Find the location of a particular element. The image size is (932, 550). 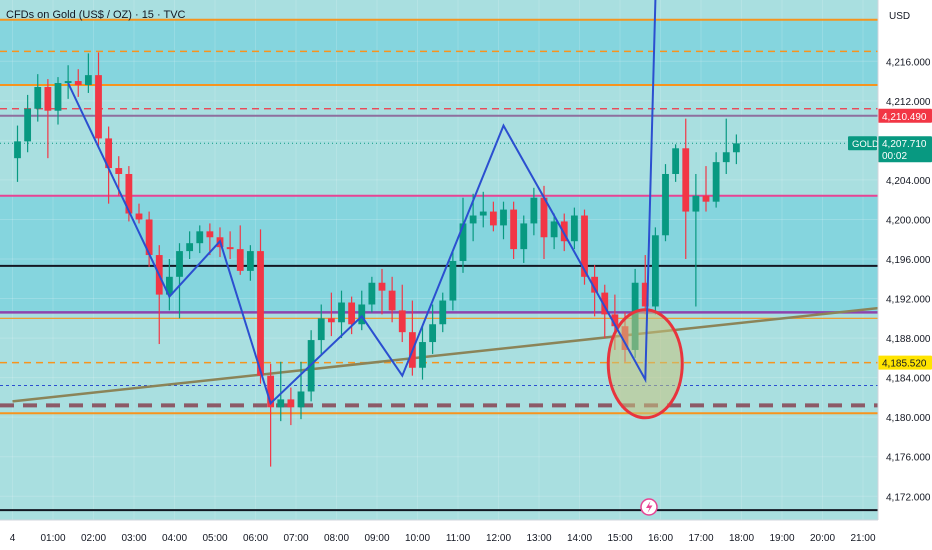

x-tick-label: 09:00 is located at coordinates (376, 538).